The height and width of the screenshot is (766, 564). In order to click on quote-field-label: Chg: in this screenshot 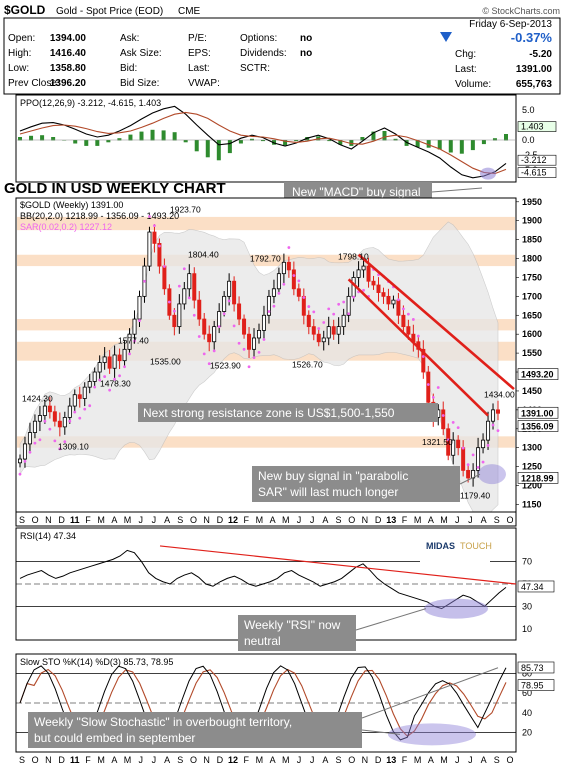, I will do `click(465, 54)`.